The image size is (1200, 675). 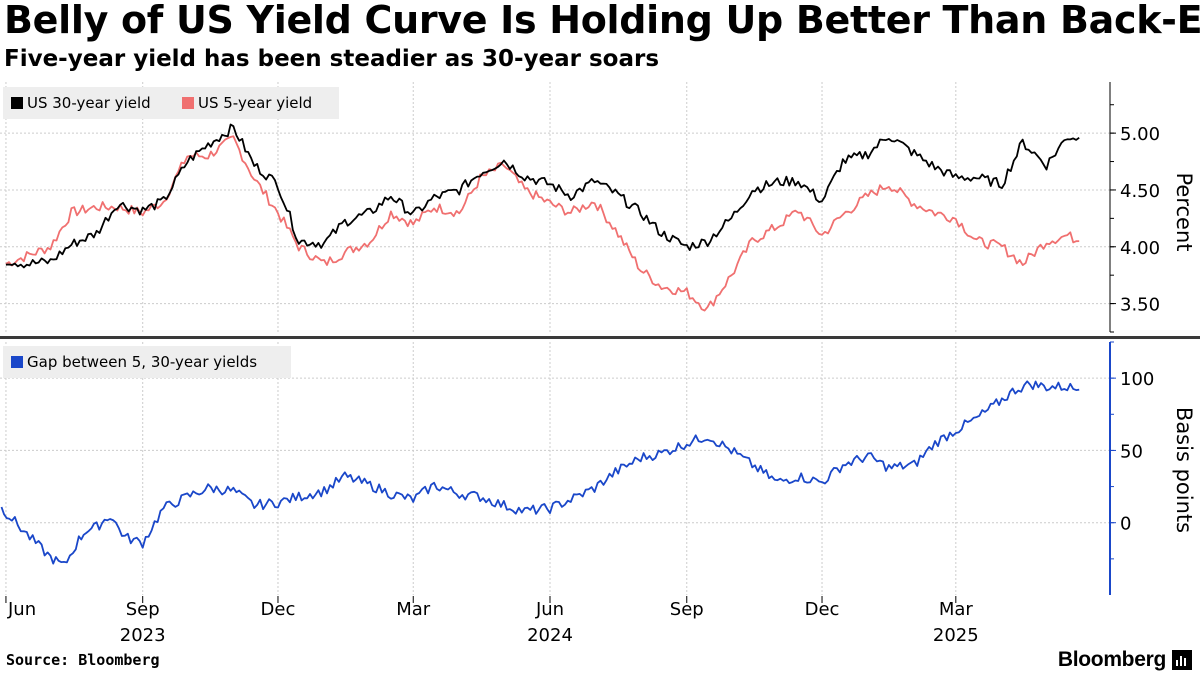 I want to click on top-legend: US 30-year yield US 5-year yield, so click(x=171, y=103).